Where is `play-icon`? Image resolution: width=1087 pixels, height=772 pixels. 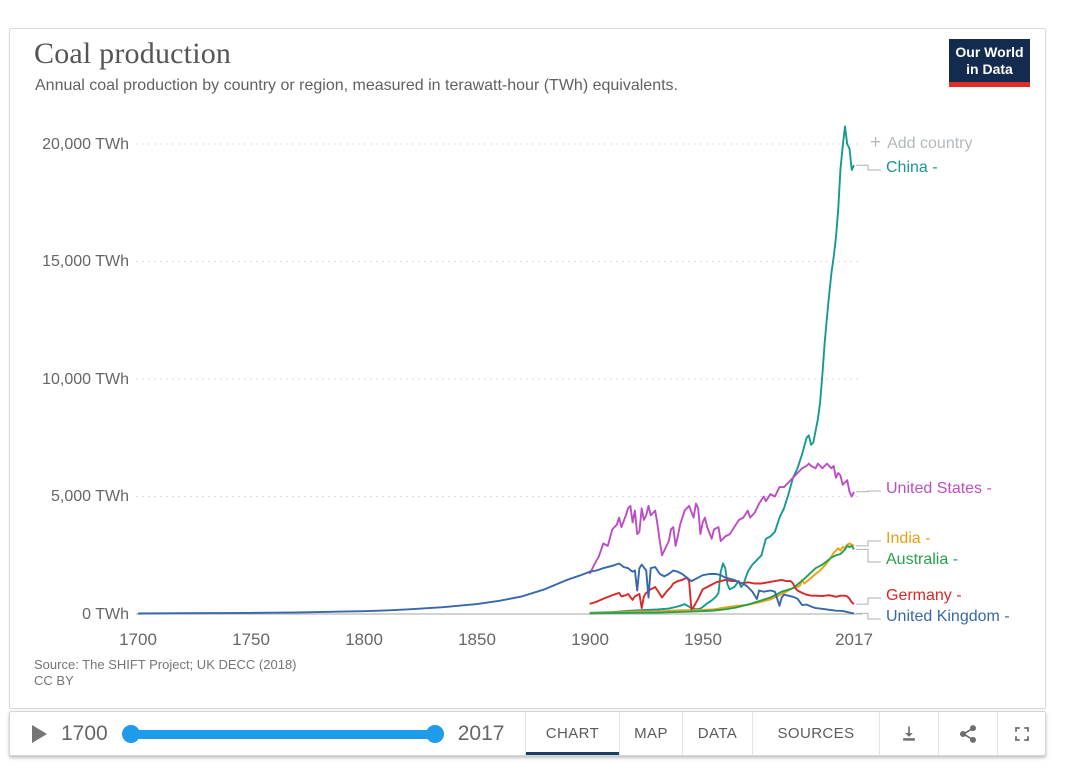
play-icon is located at coordinates (39, 733).